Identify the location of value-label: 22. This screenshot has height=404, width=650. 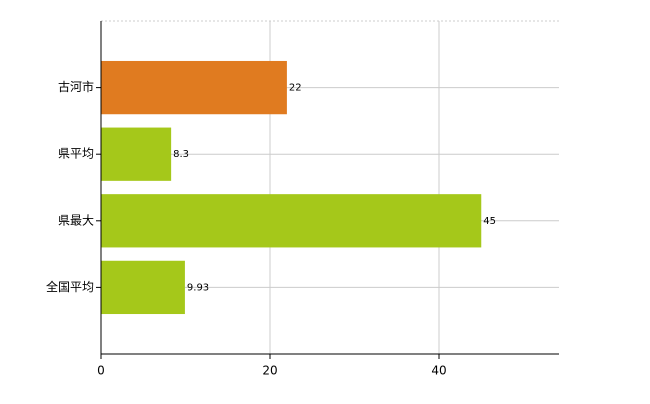
(295, 88).